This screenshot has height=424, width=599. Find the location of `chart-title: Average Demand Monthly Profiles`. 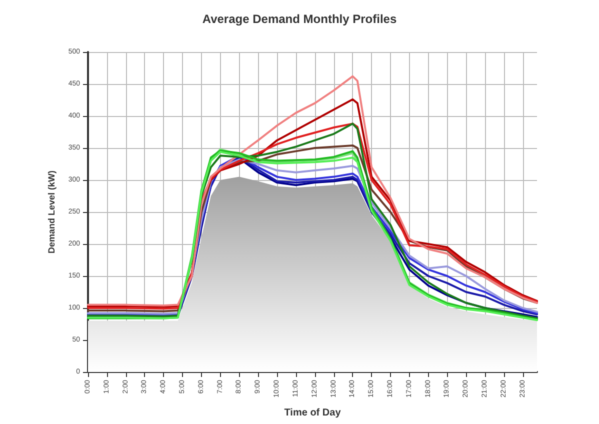

chart-title: Average Demand Monthly Profiles is located at coordinates (299, 19).